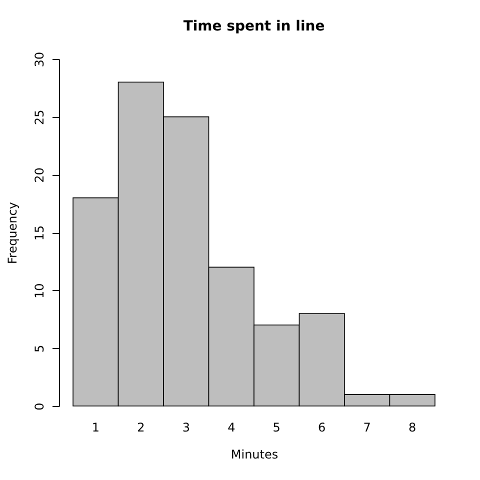 This screenshot has width=480, height=480. I want to click on x-tick-label: 8, so click(412, 427).